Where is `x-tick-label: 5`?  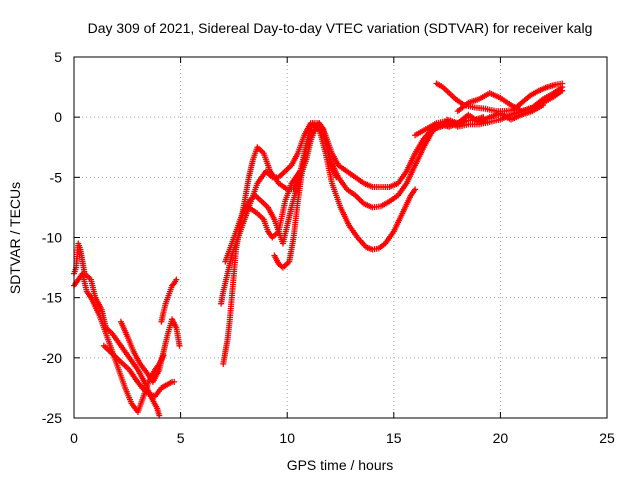
x-tick-label: 5 is located at coordinates (181, 438).